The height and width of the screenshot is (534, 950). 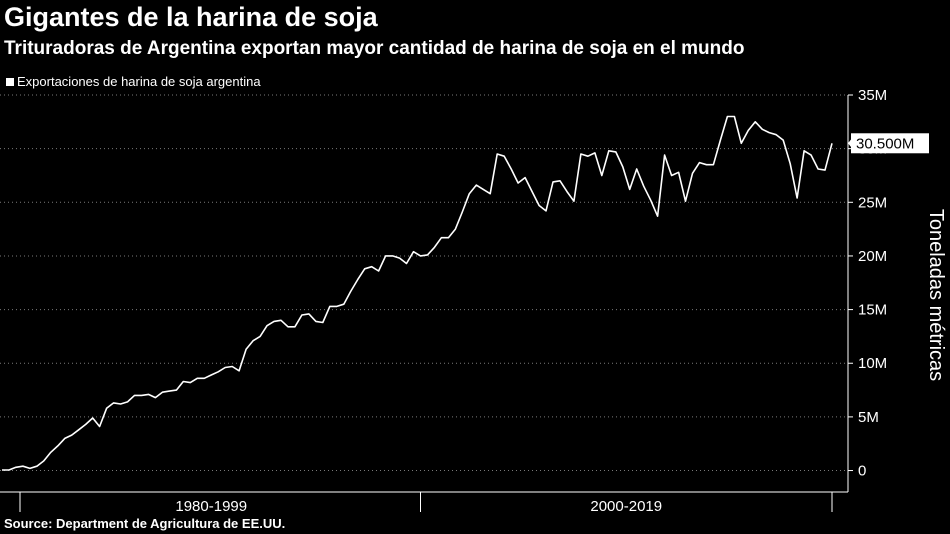 What do you see at coordinates (936, 295) in the screenshot?
I see `y-axis-title: Toneladas métricas` at bounding box center [936, 295].